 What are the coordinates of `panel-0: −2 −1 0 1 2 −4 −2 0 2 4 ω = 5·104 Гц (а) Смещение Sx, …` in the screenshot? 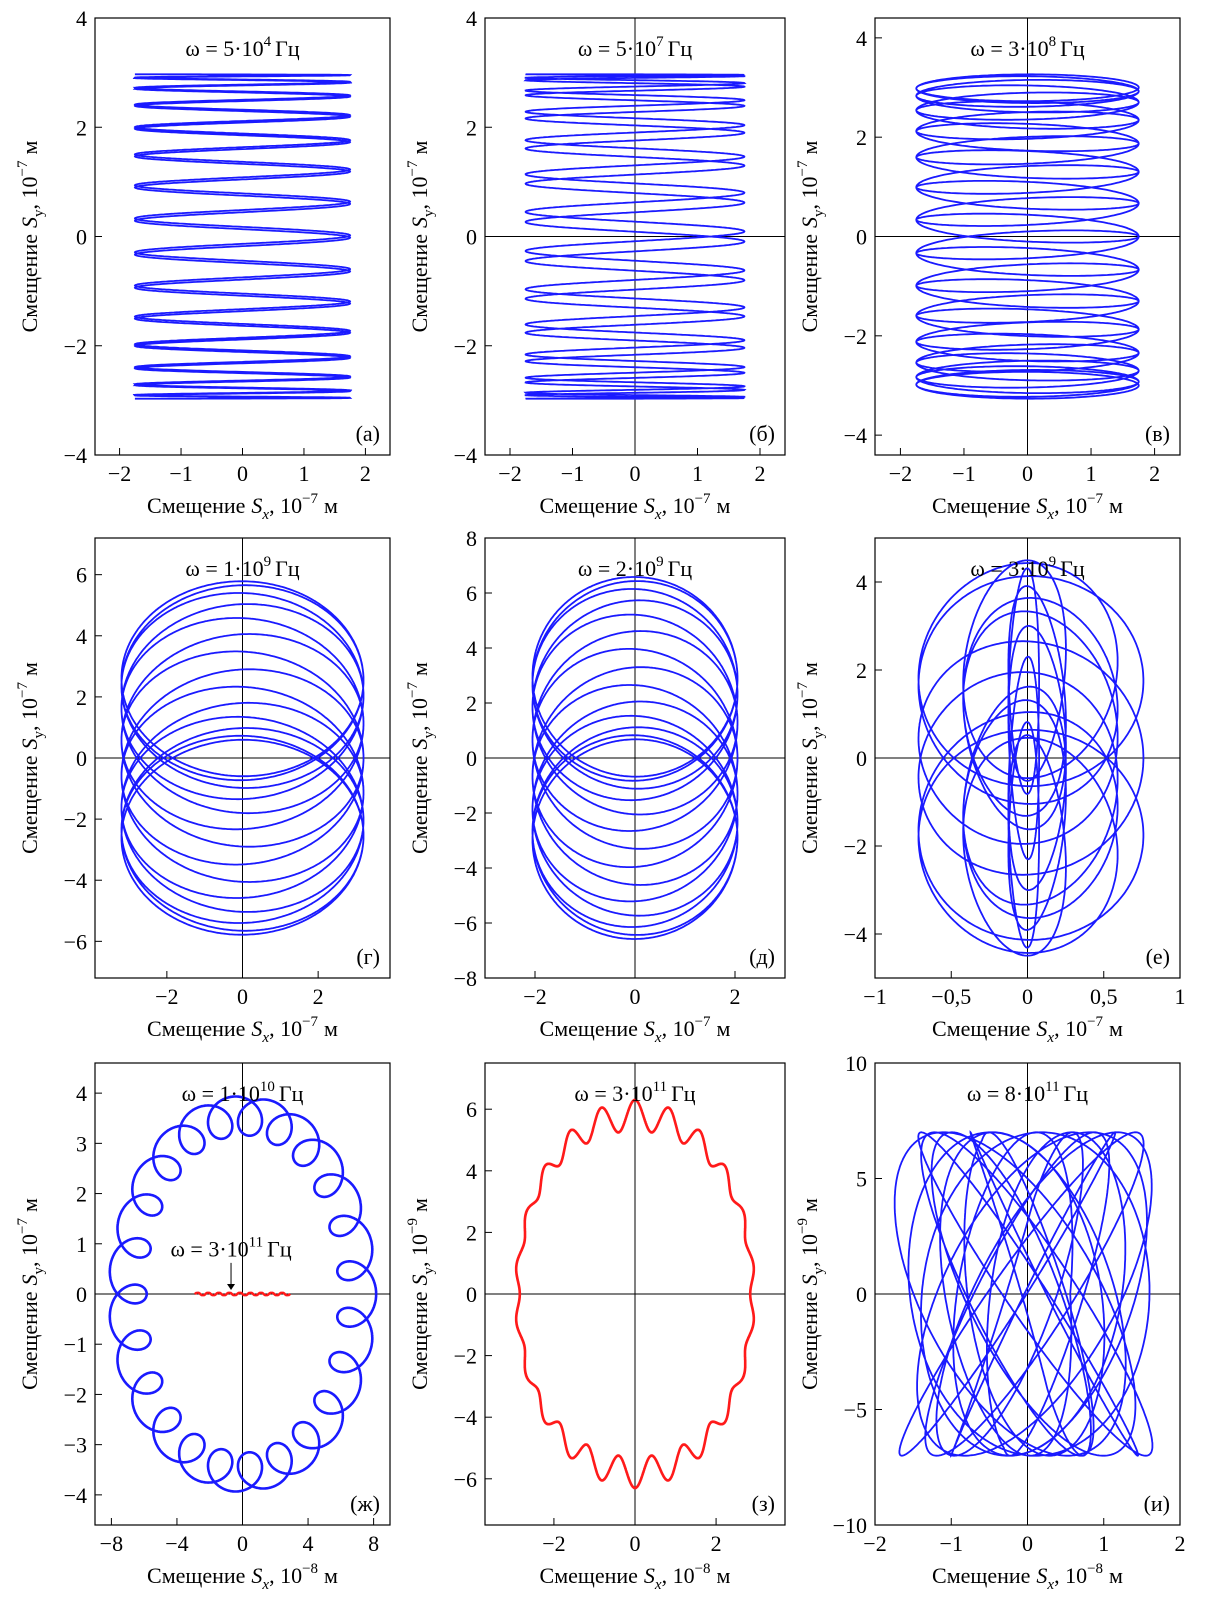 It's located at (203, 264).